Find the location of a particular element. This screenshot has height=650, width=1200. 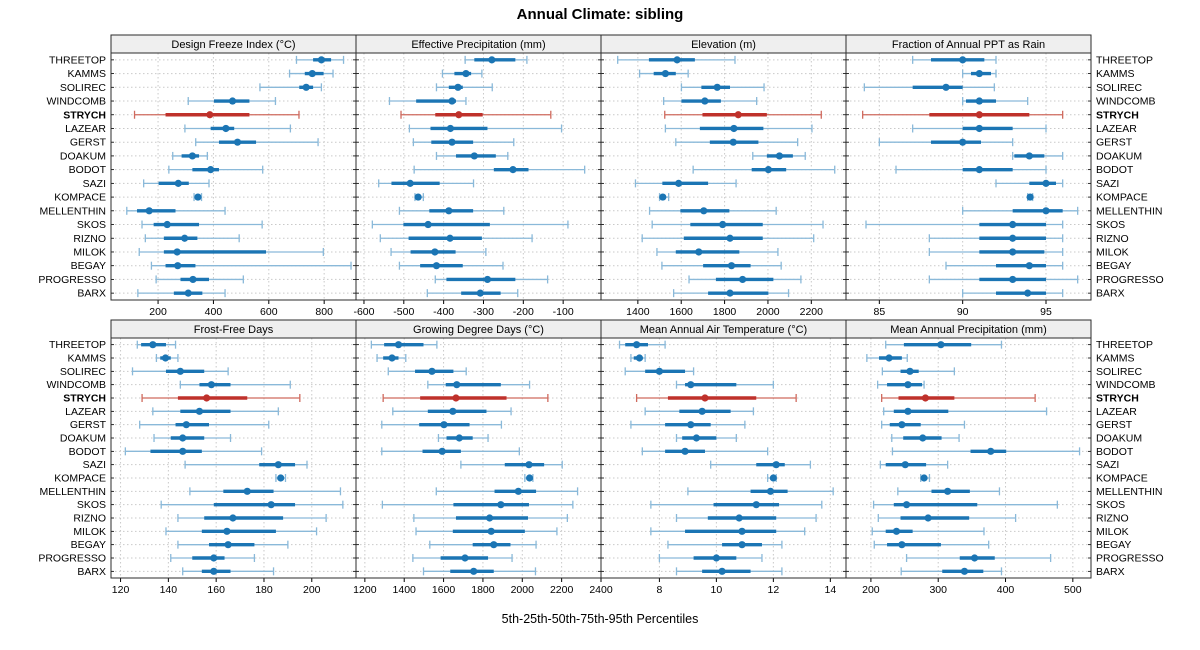

percentile-row-MILOK is located at coordinates (996, 251).